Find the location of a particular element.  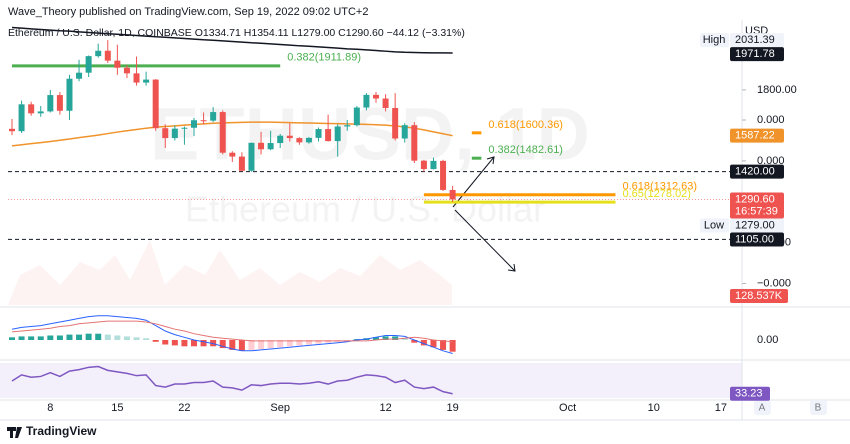

rsi-band is located at coordinates (371, 380).